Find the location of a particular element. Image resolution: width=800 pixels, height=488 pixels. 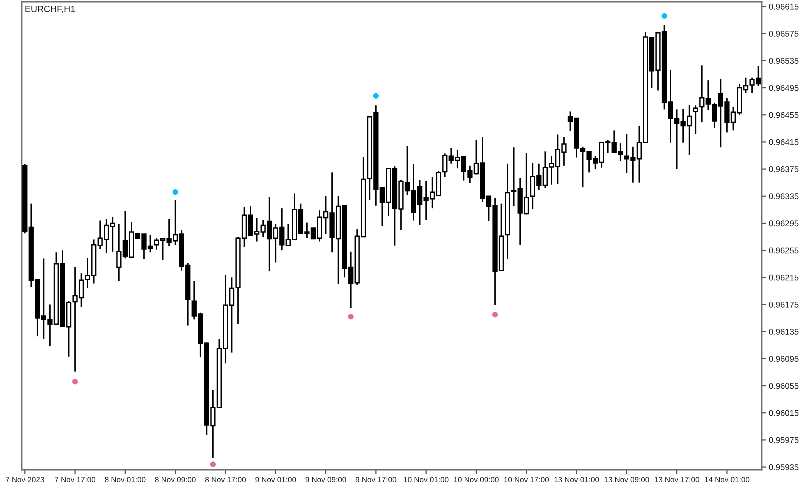

candlestick is located at coordinates (695, 119).